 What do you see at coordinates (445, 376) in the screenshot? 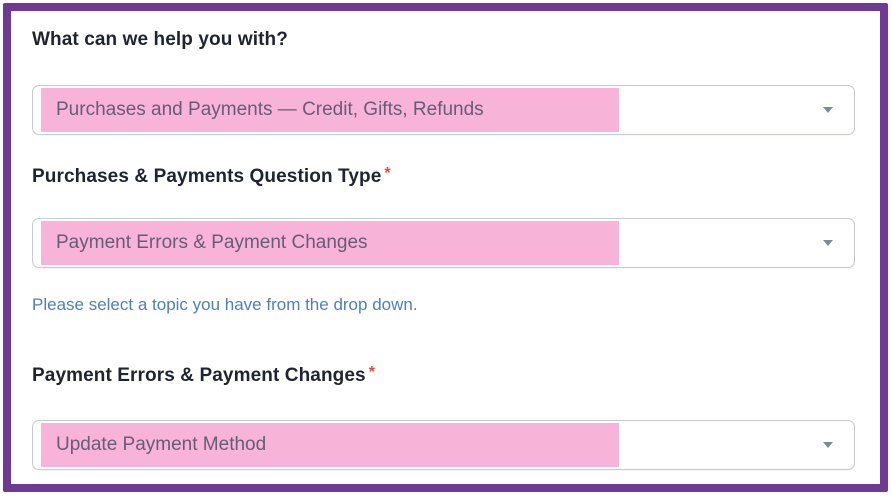
I see `field-label-payment-changes: Payment Errors & Payment Changes *` at bounding box center [445, 376].